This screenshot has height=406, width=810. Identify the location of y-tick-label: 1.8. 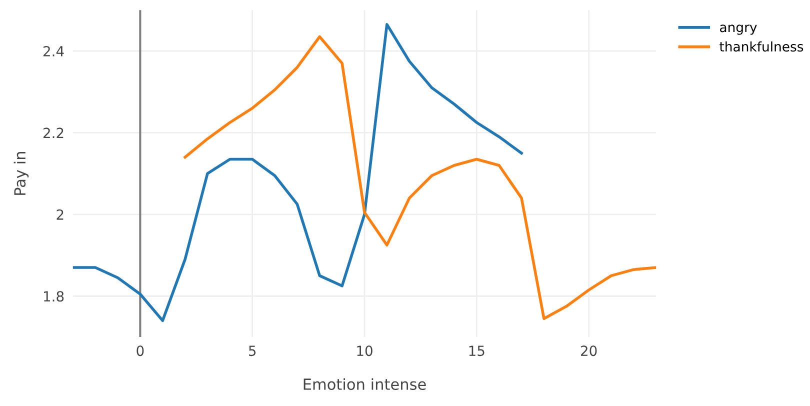
(54, 296).